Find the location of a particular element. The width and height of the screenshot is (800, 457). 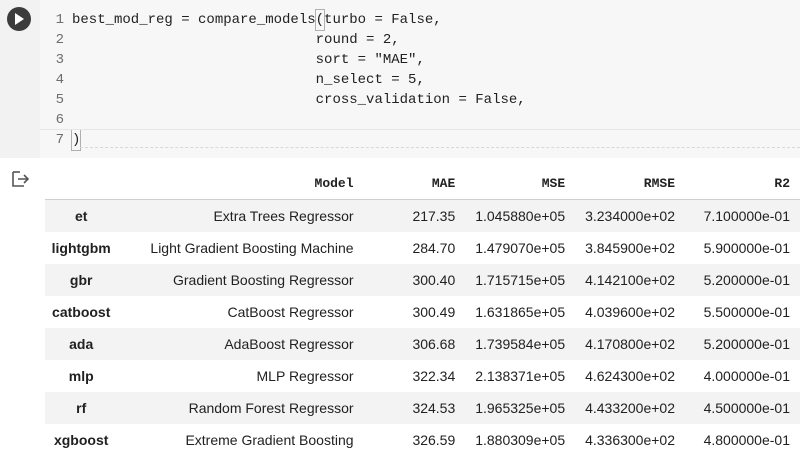

cell-mse: 1.965325e+05 is located at coordinates (520, 408).